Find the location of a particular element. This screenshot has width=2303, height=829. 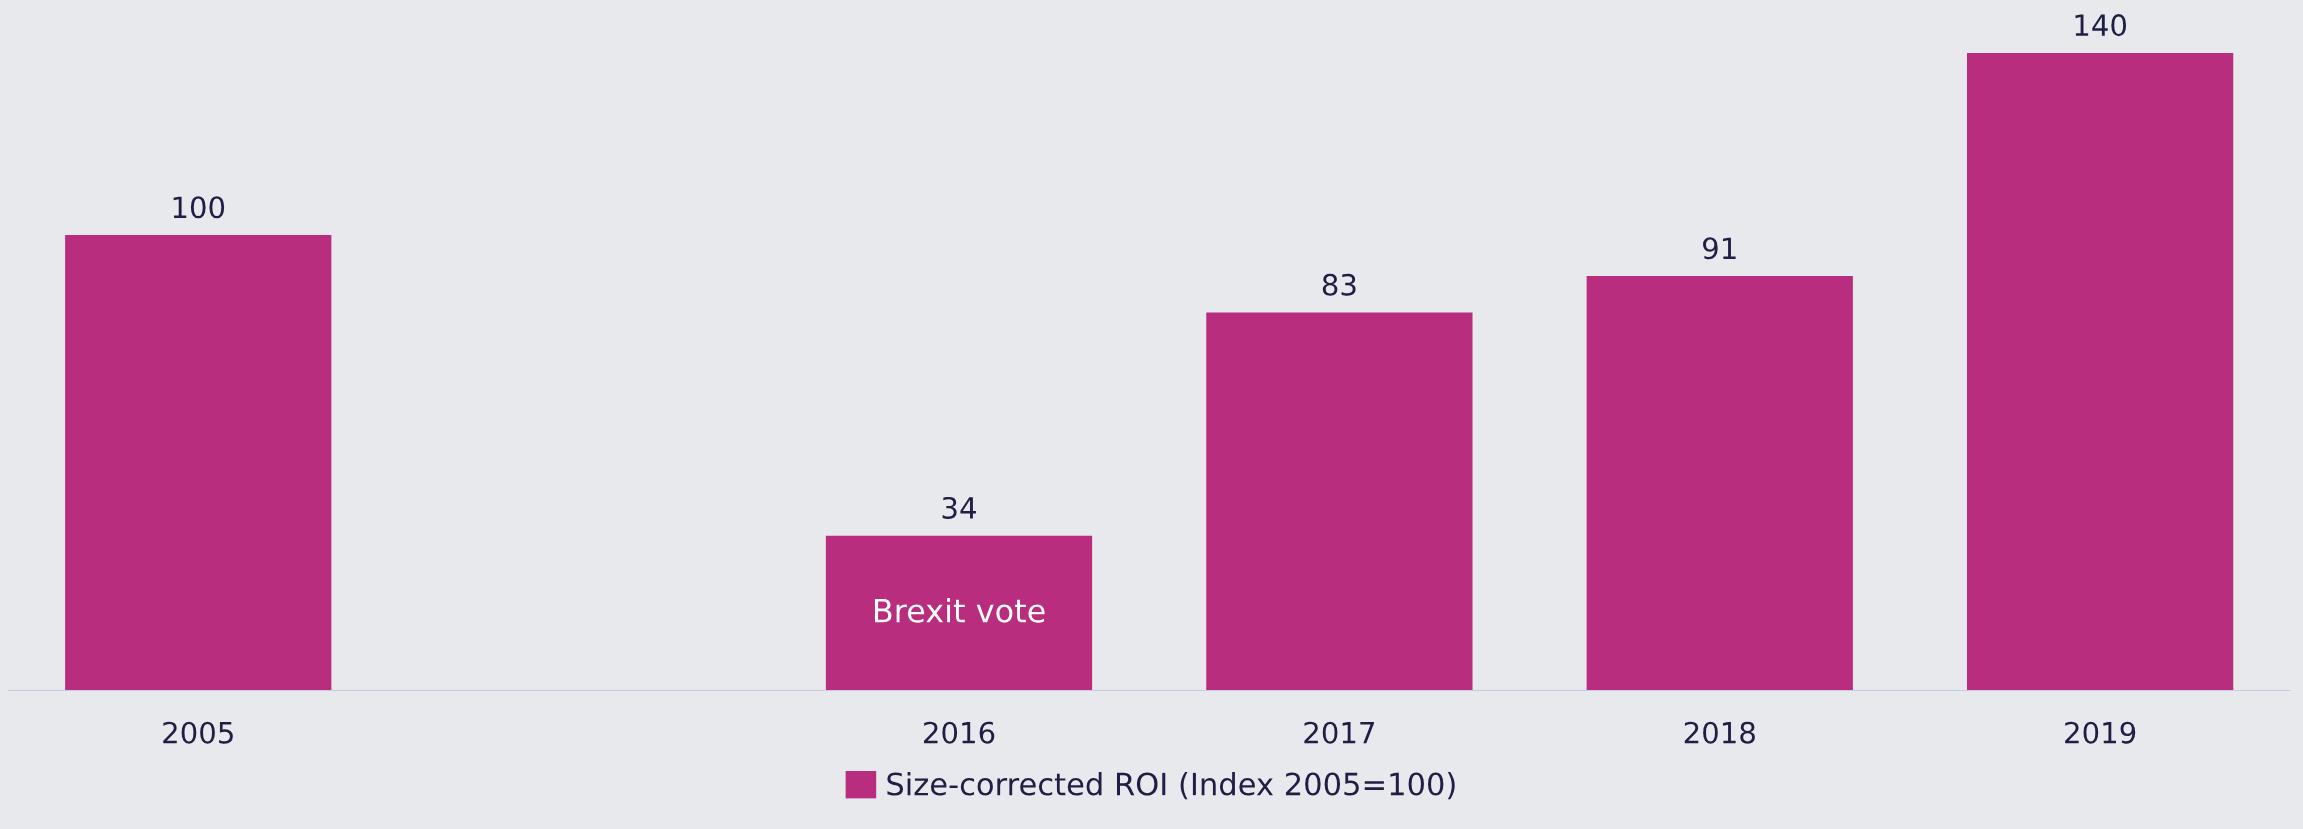

data-label: 140 is located at coordinates (2101, 25).